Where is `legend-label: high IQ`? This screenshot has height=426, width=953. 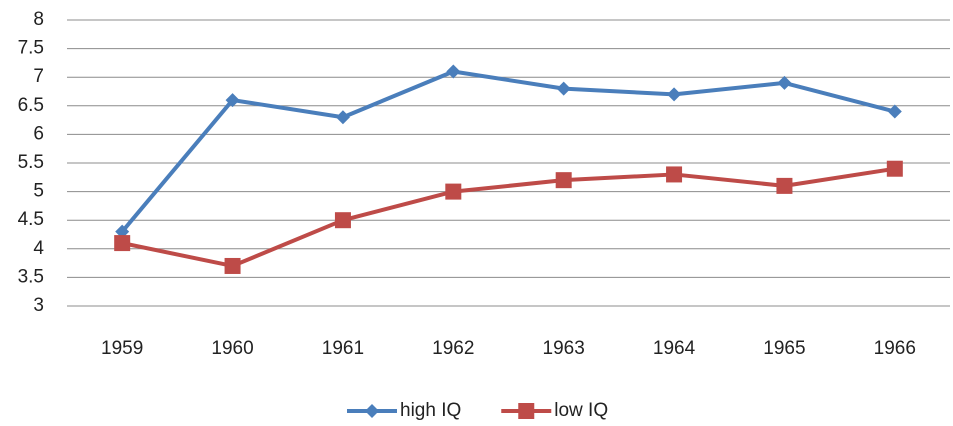 legend-label: high IQ is located at coordinates (430, 410).